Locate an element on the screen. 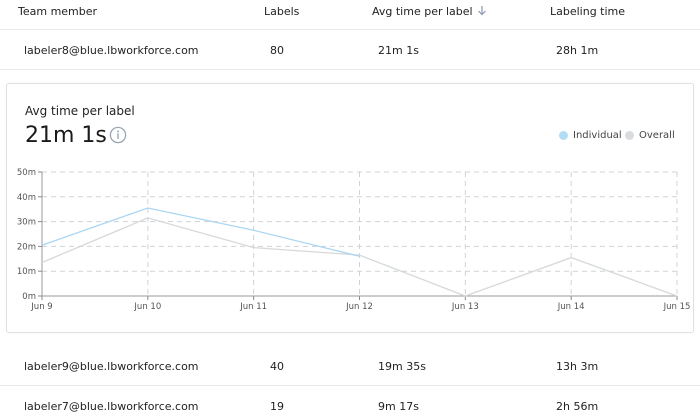 Image resolution: width=700 pixels, height=420 pixels. info-icon is located at coordinates (118, 135).